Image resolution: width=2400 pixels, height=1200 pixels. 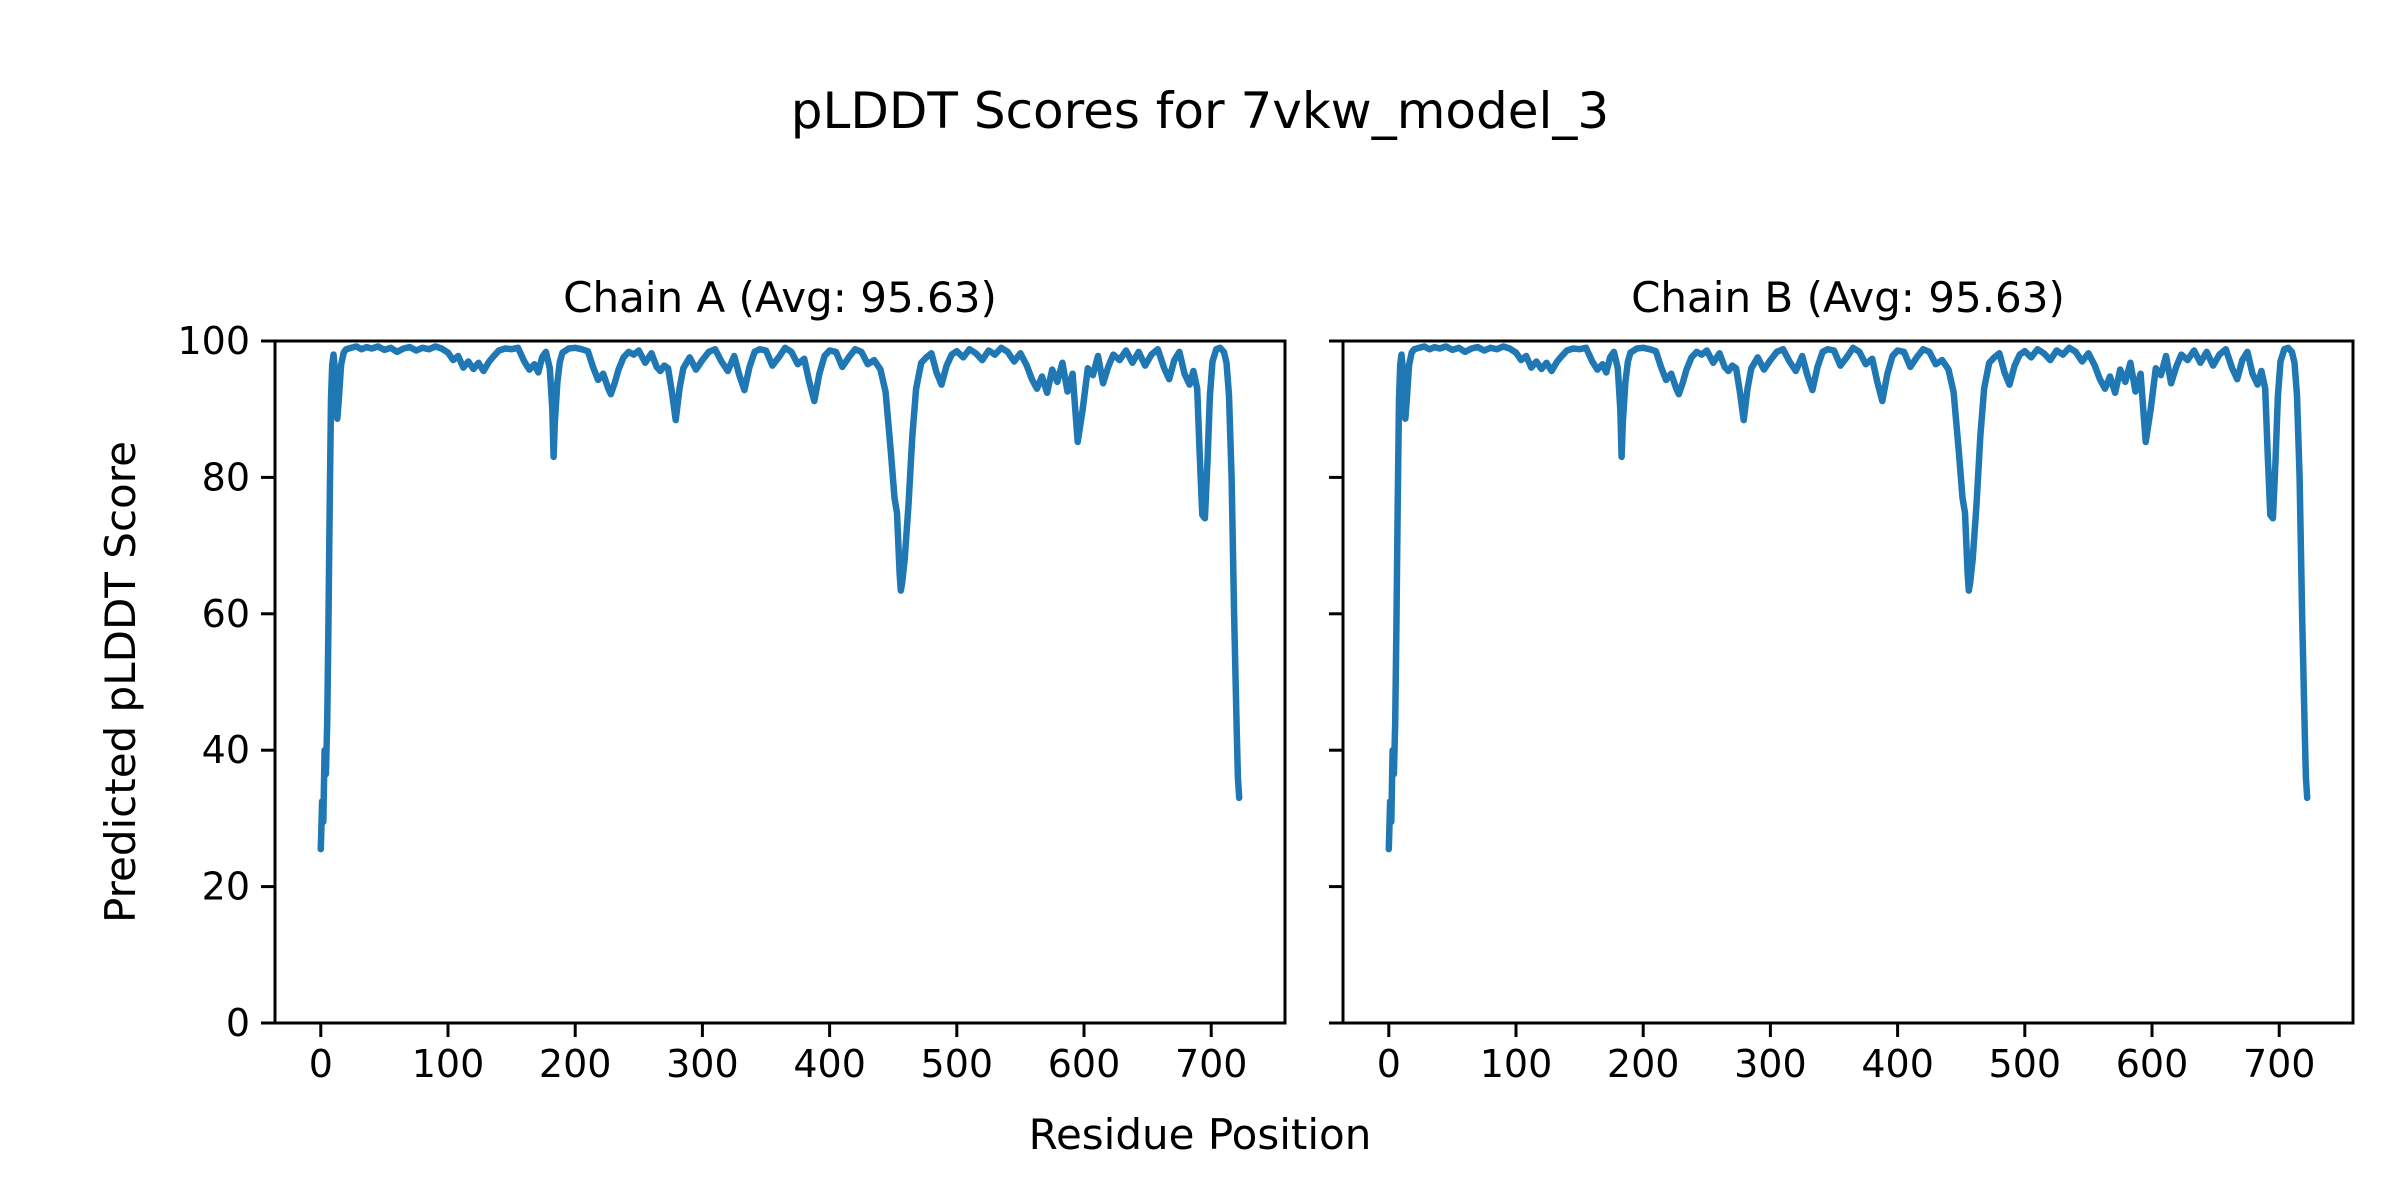 I want to click on figure-title: pLDDT Scores for 7vkw_model_3, so click(x=1200, y=111).